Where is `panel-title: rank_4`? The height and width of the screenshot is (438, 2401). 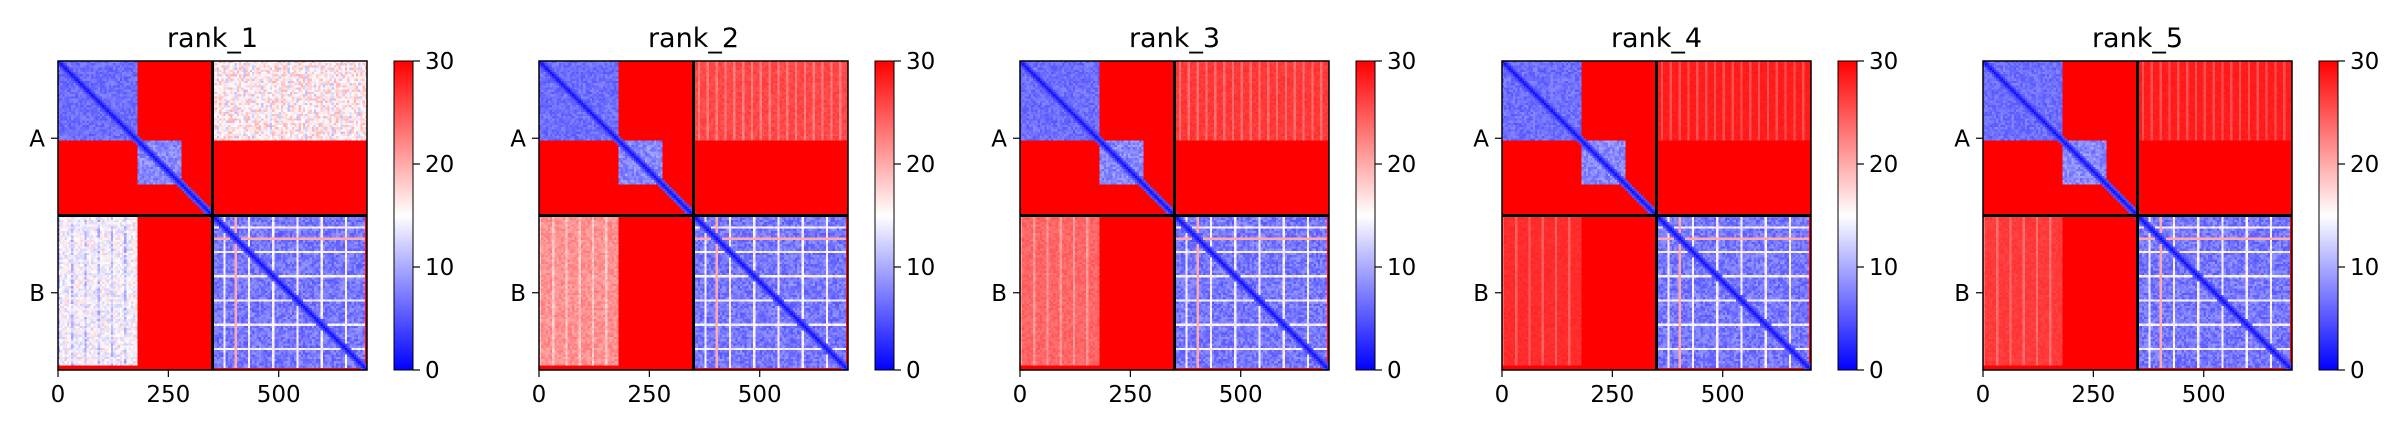
panel-title: rank_4 is located at coordinates (1656, 38).